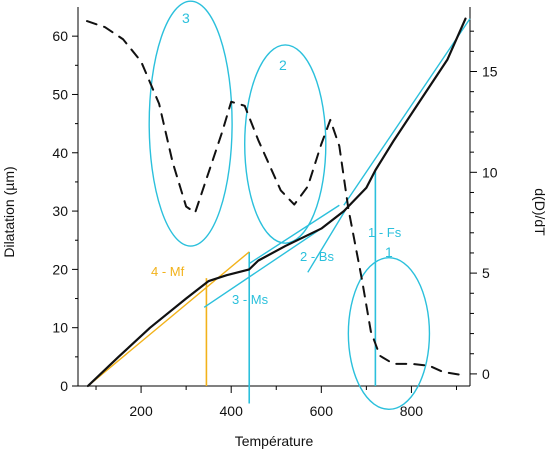 The width and height of the screenshot is (550, 459). What do you see at coordinates (60, 94) in the screenshot?
I see `y-tick-label-50: 50` at bounding box center [60, 94].